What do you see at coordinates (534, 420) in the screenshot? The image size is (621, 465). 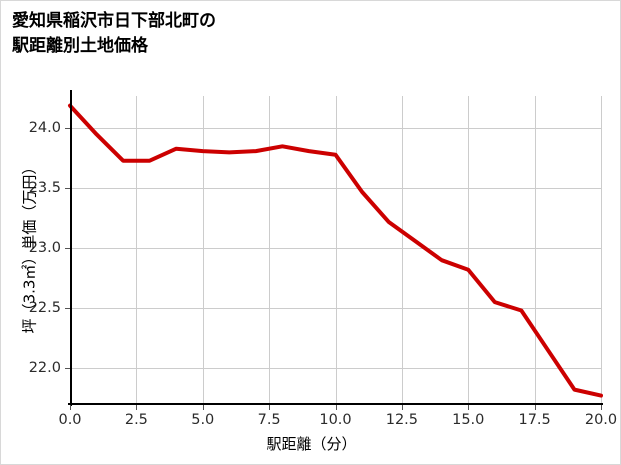 I see `x-tick-label: 17.5` at bounding box center [534, 420].